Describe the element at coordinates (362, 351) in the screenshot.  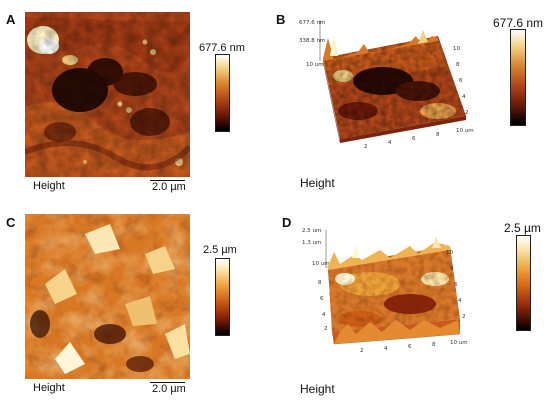
I see `x-tick-d-0: 2` at that location.